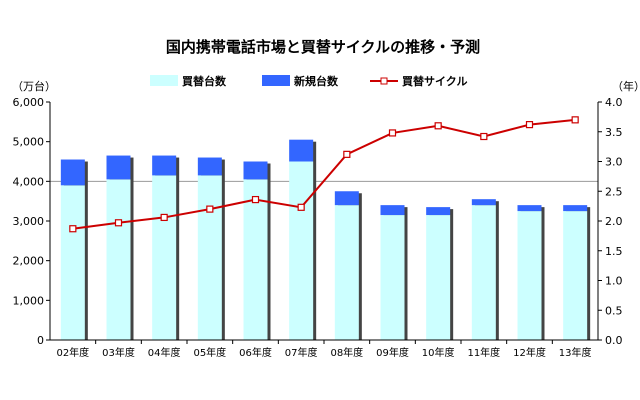 Image resolution: width=640 pixels, height=400 pixels. Describe the element at coordinates (614, 281) in the screenshot. I see `right-tick-label: 1.0` at that location.